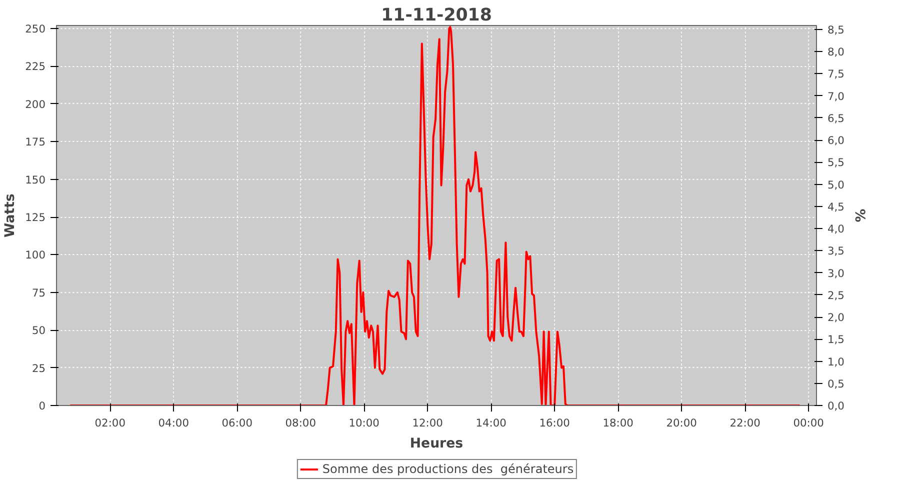 The height and width of the screenshot is (500, 900). Describe the element at coordinates (836, 118) in the screenshot. I see `y2-tick-label: 6,5` at that location.